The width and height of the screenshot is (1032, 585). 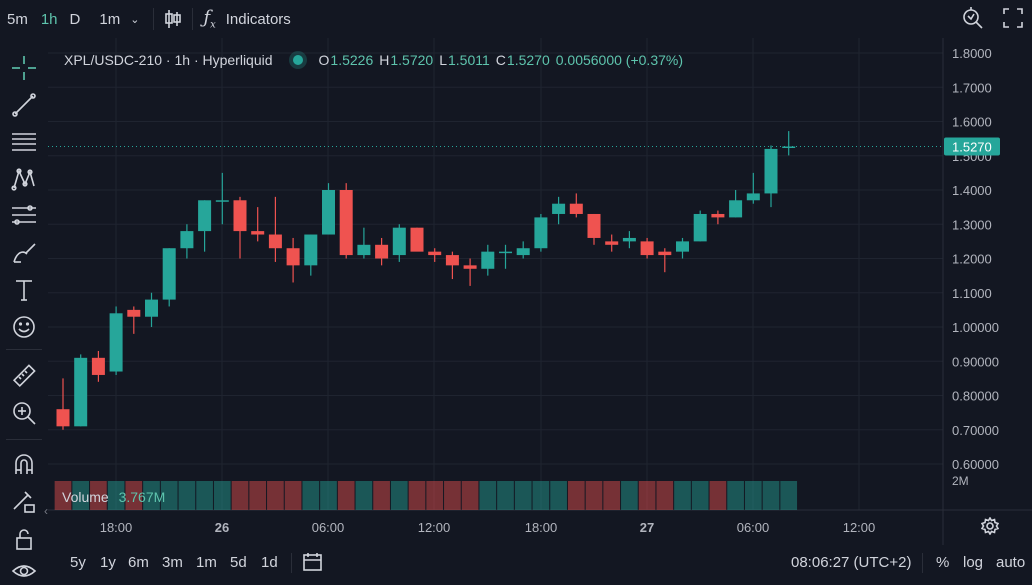 What do you see at coordinates (24, 502) in the screenshot?
I see `draw-lock-icon` at bounding box center [24, 502].